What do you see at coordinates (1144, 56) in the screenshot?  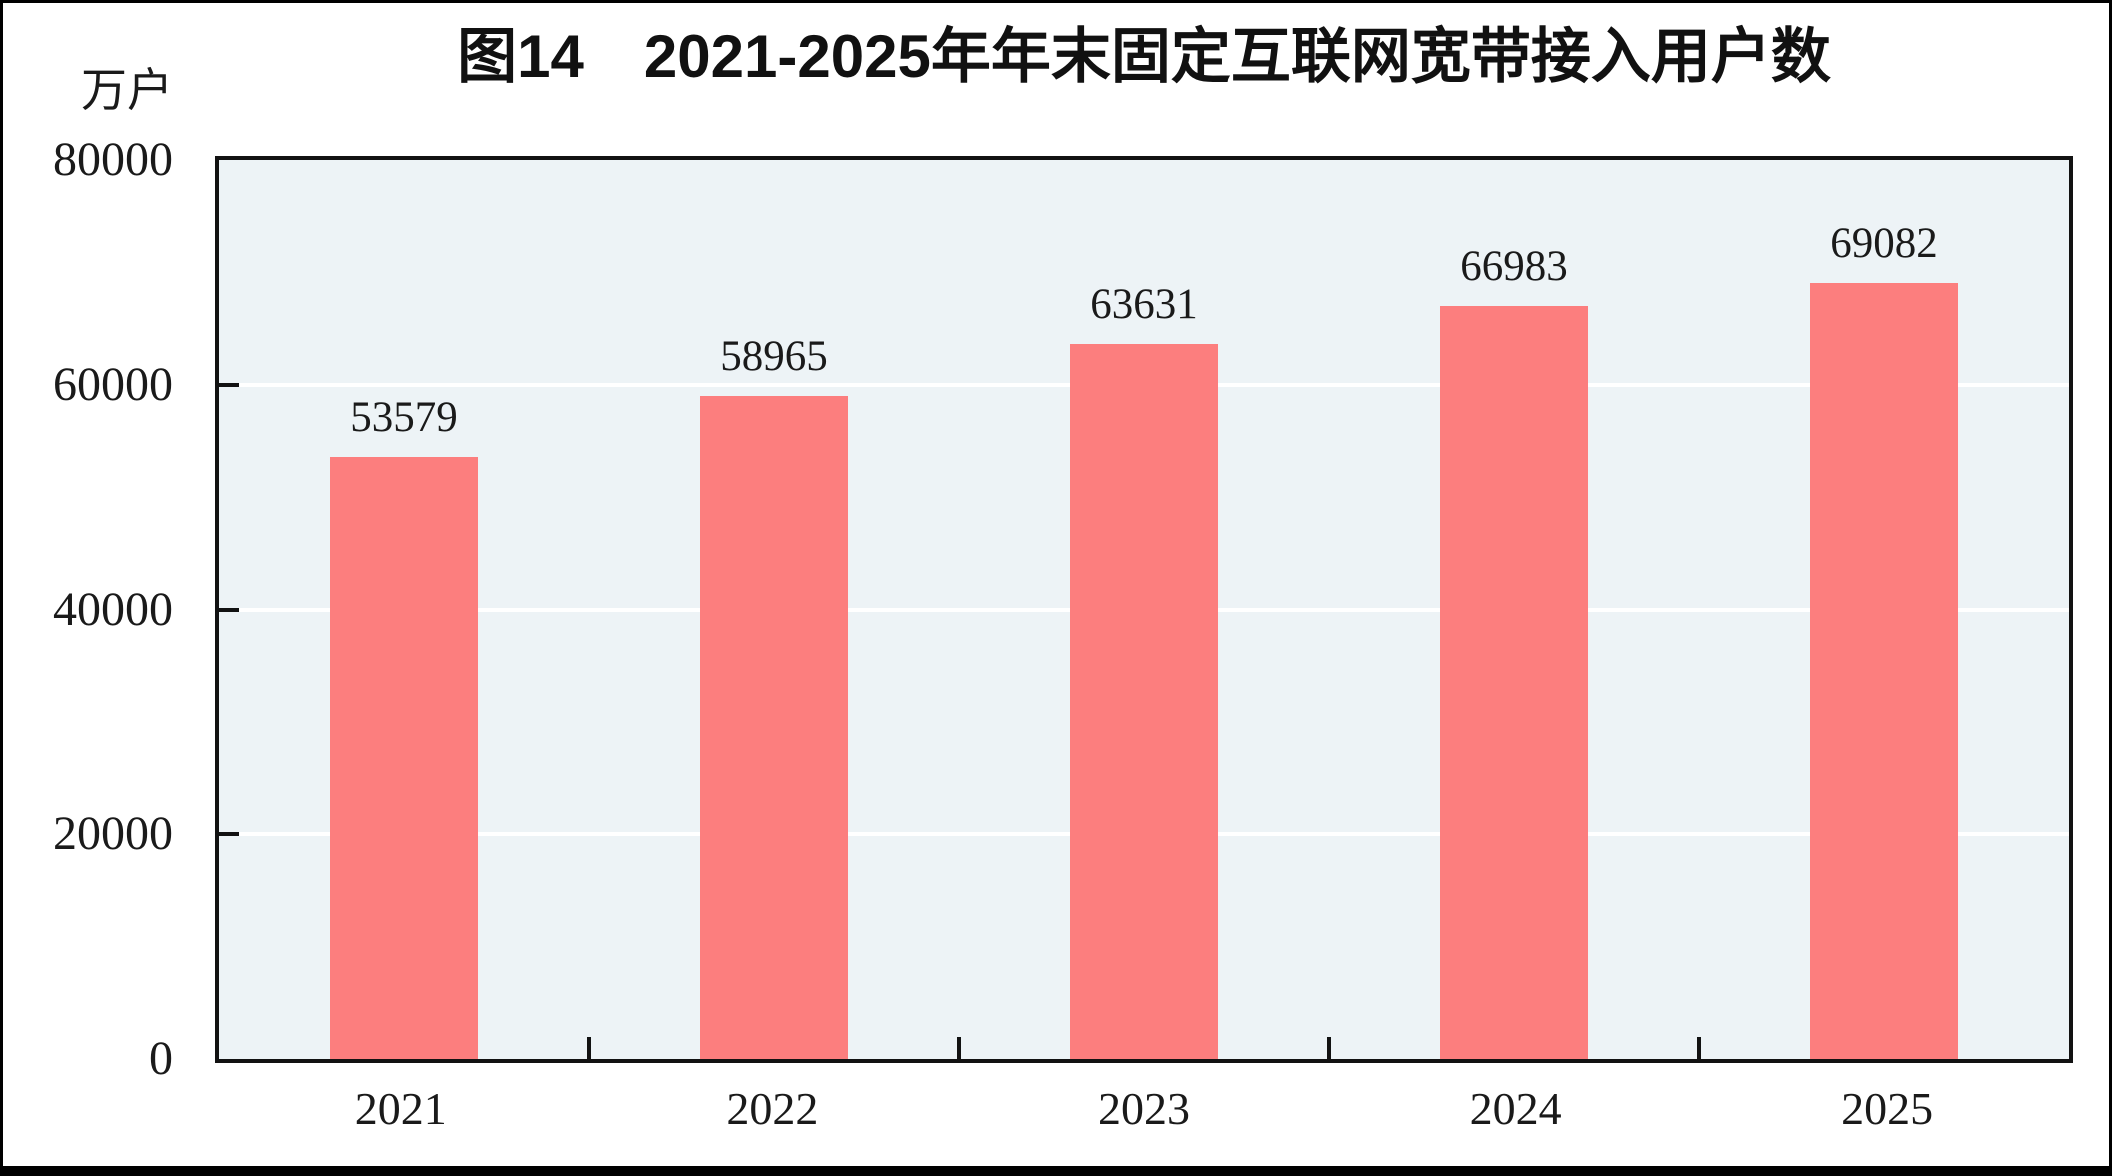 I see `chart-title: 图14 2021-2025年年末固定互联网宽带接入用户数` at bounding box center [1144, 56].